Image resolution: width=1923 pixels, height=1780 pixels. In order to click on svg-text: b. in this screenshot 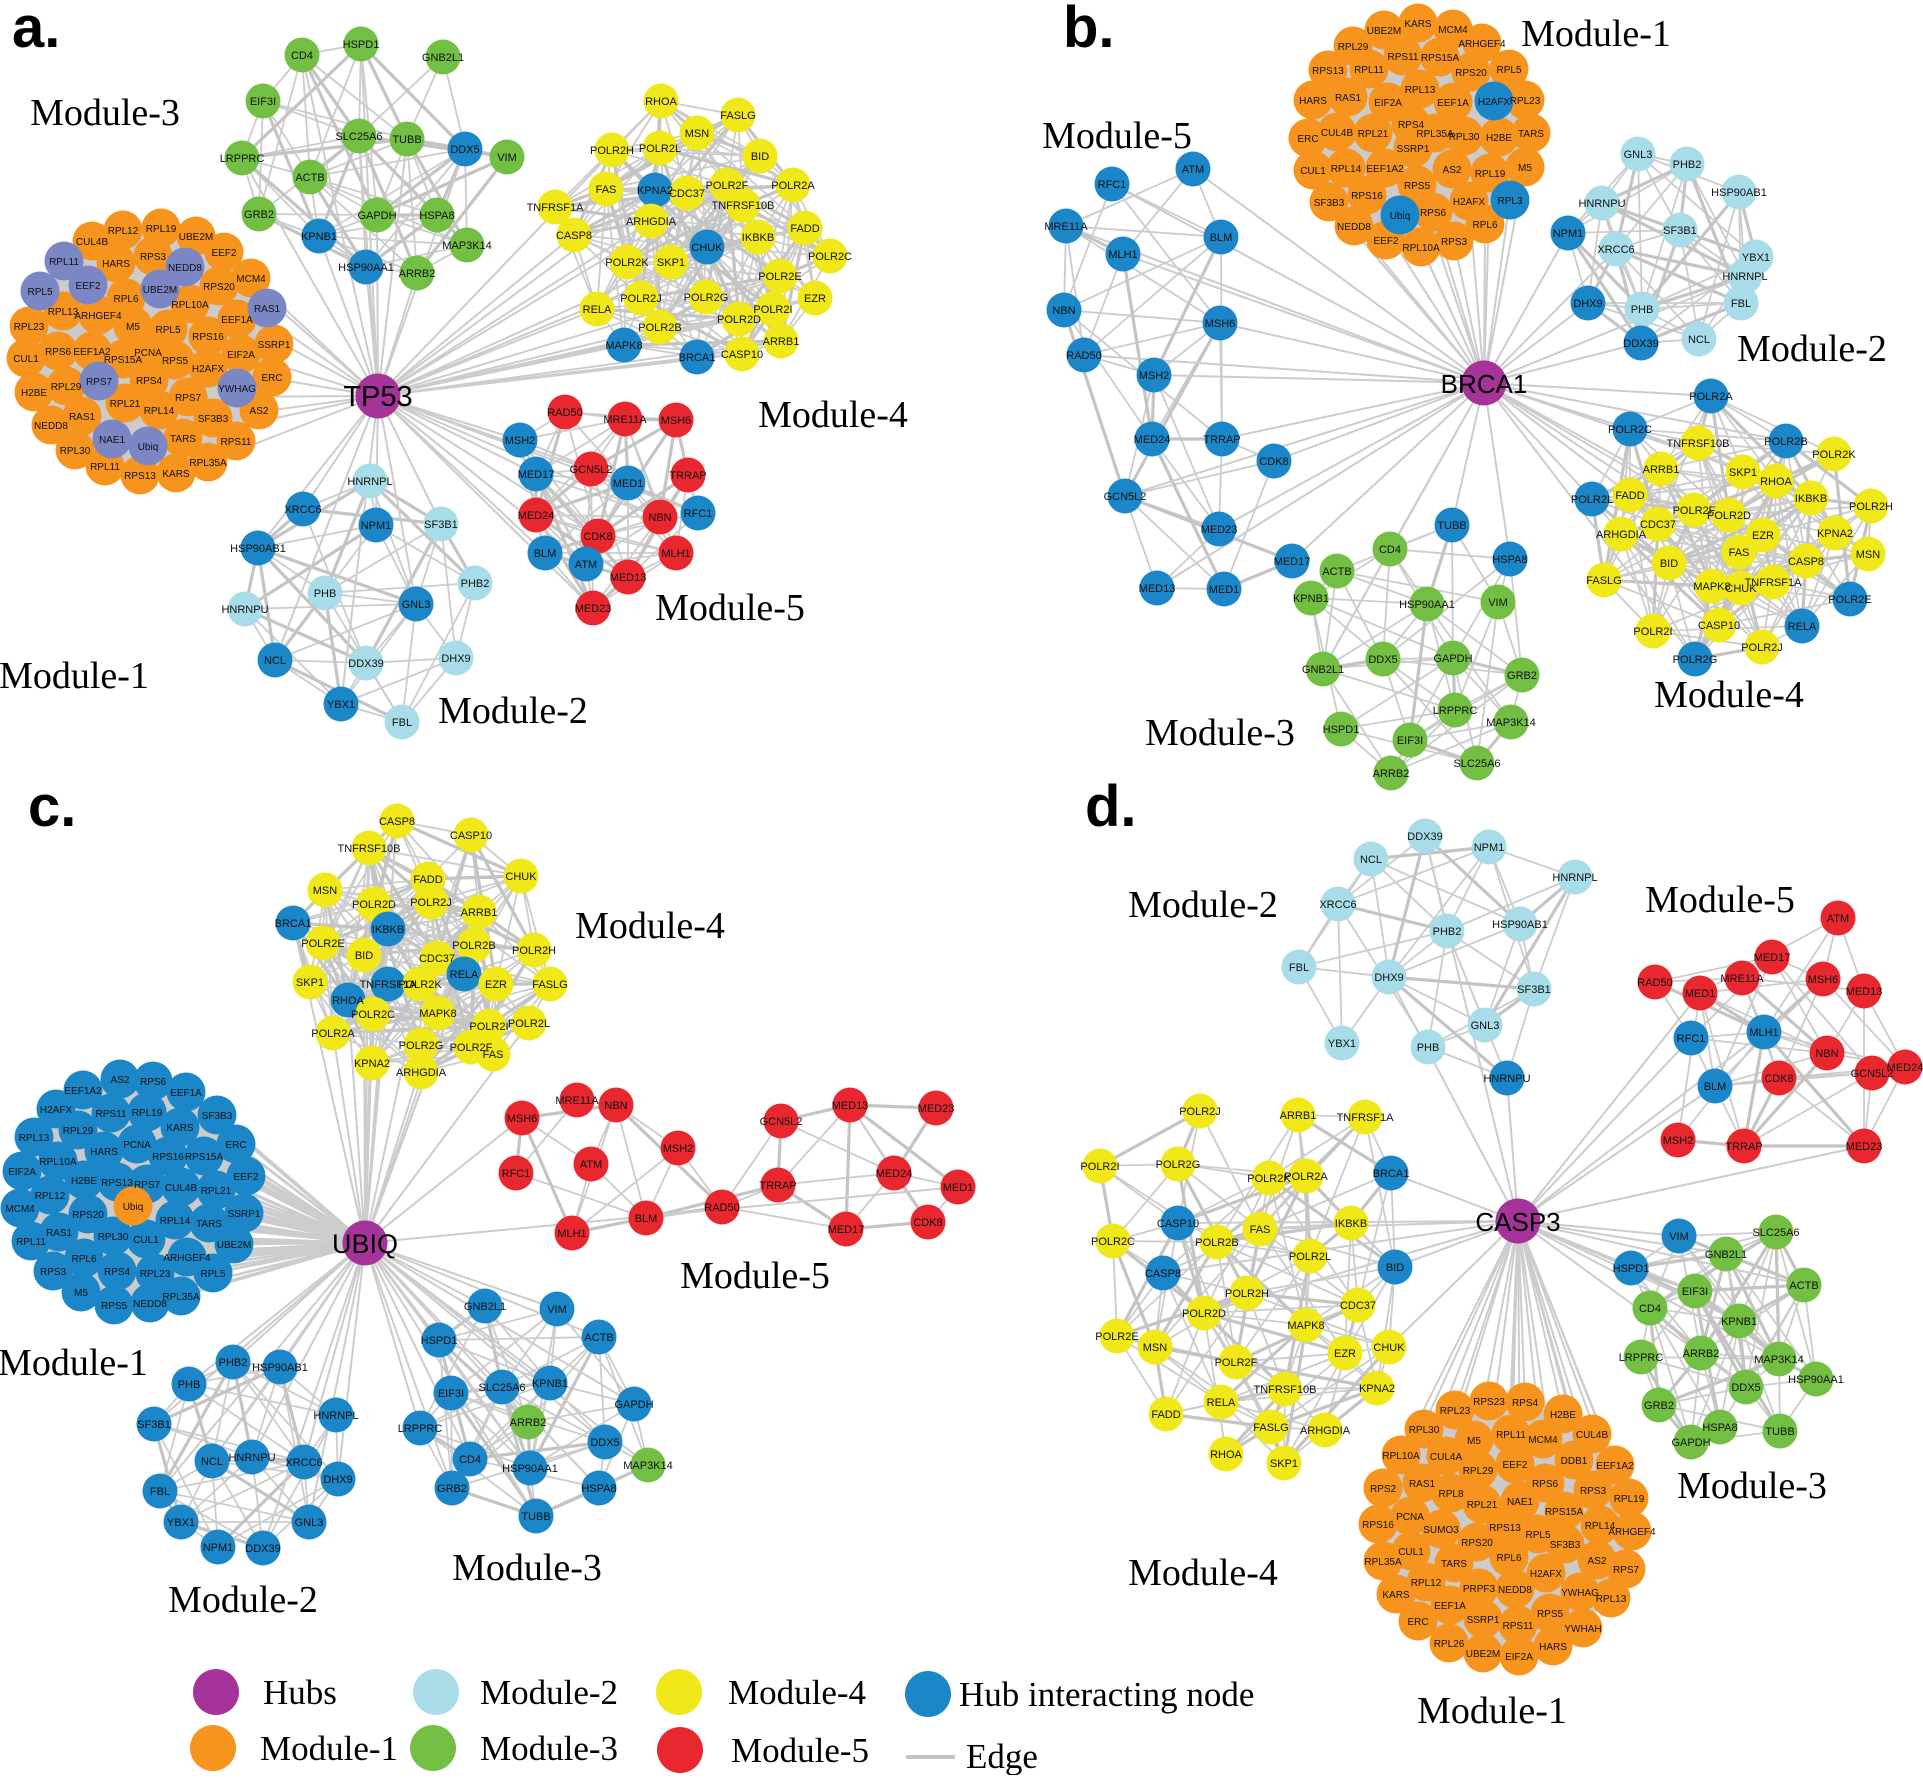, I will do `click(1089, 30)`.